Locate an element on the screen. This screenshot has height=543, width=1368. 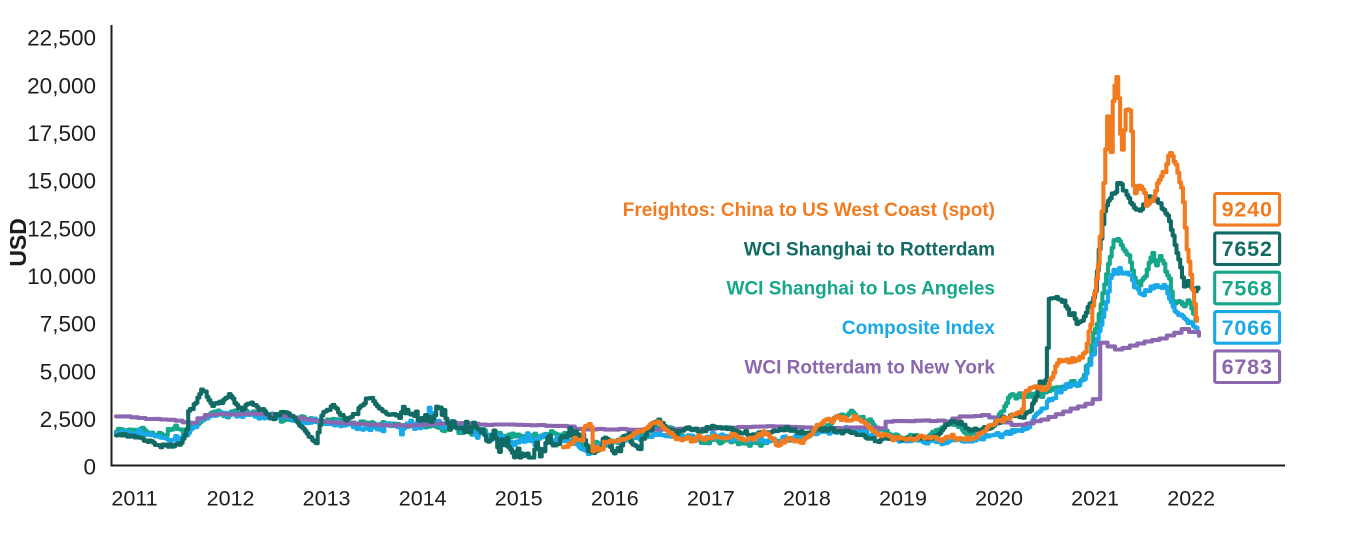
svg-text: 10,000 is located at coordinates (61, 276).